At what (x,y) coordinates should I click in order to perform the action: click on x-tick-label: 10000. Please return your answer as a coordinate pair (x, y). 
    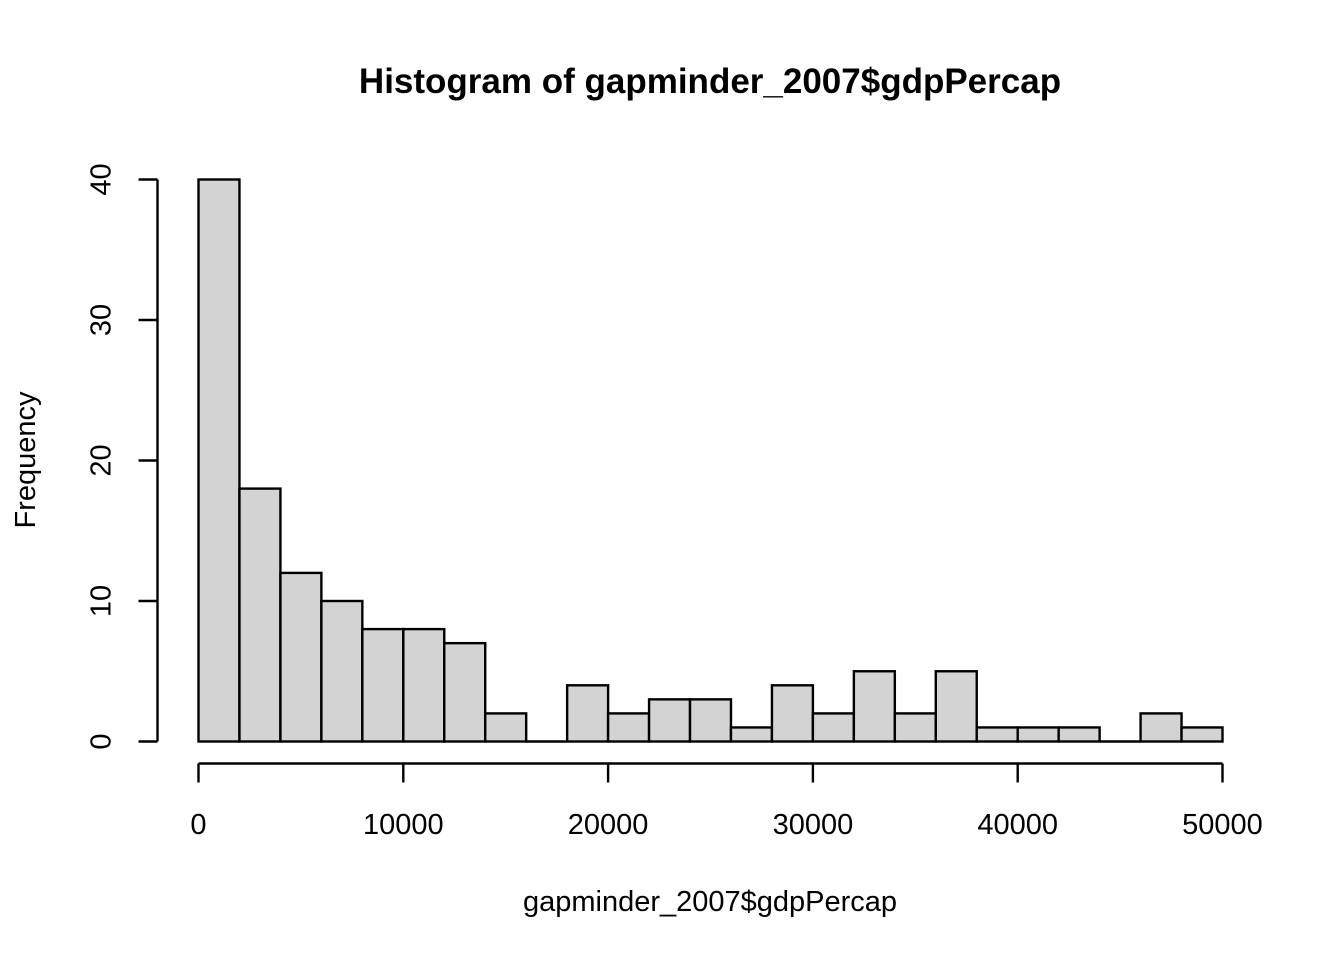
    Looking at the image, I should click on (403, 825).